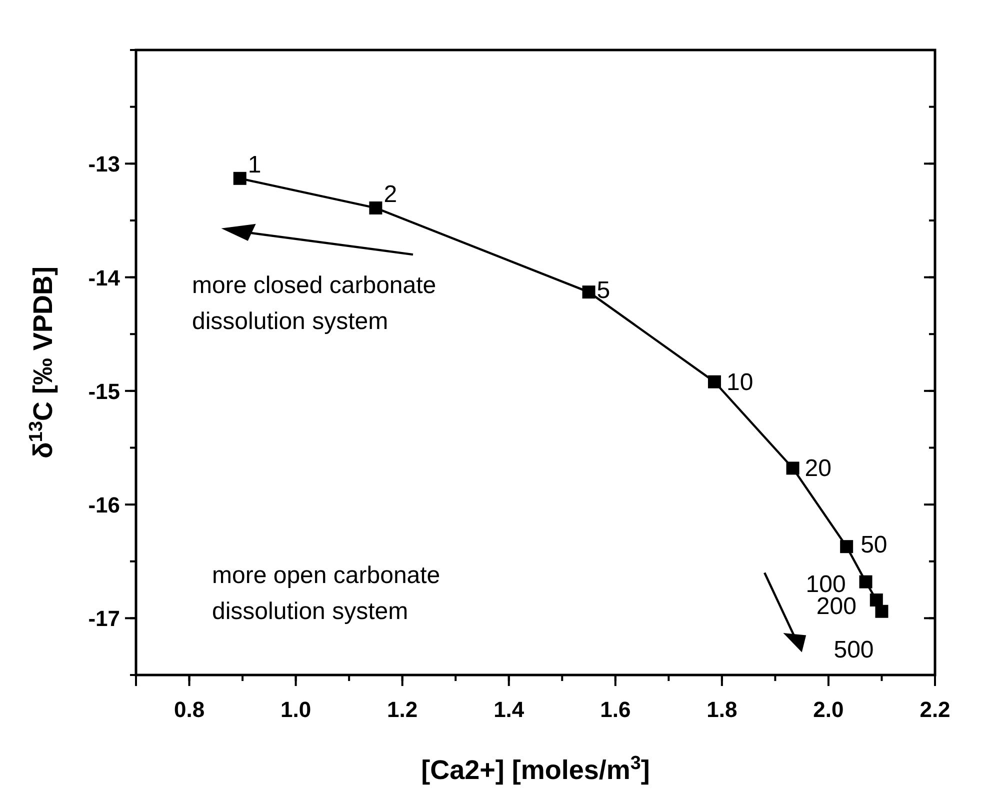  What do you see at coordinates (854, 650) in the screenshot?
I see `annotation: 500` at bounding box center [854, 650].